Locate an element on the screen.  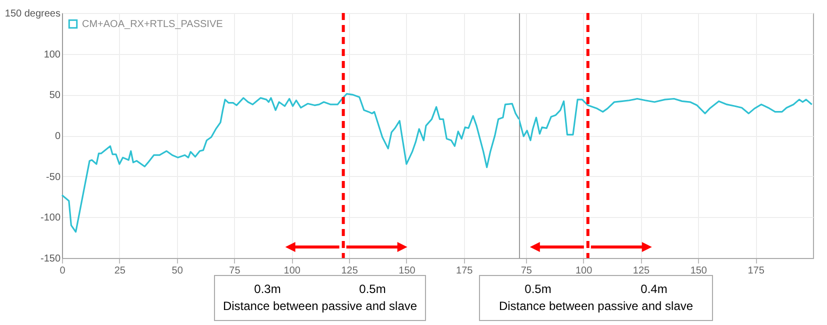
y-tick-label: -100 is located at coordinates (50, 218).